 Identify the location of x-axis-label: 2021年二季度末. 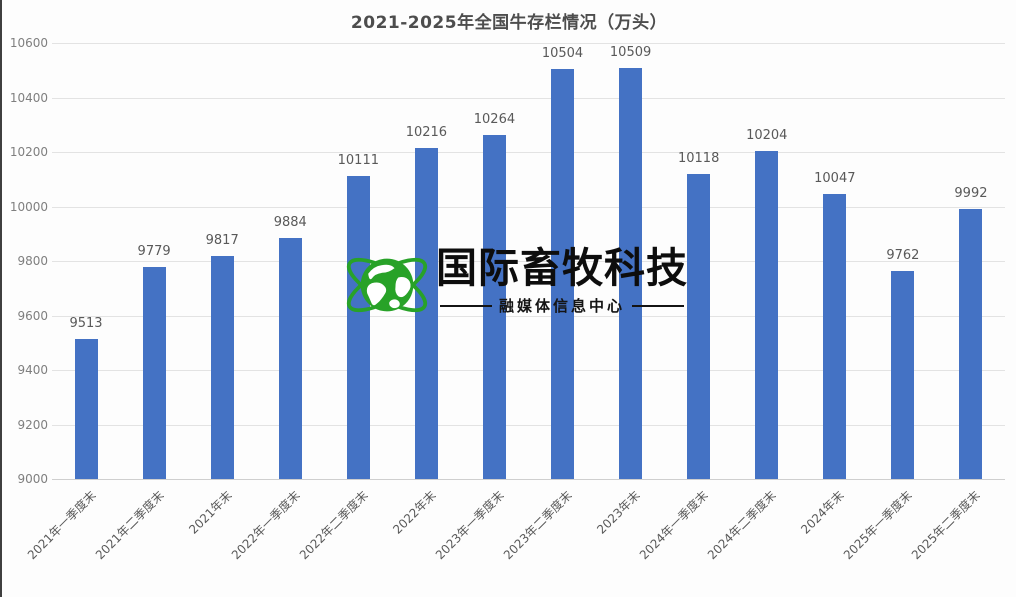
(129, 525).